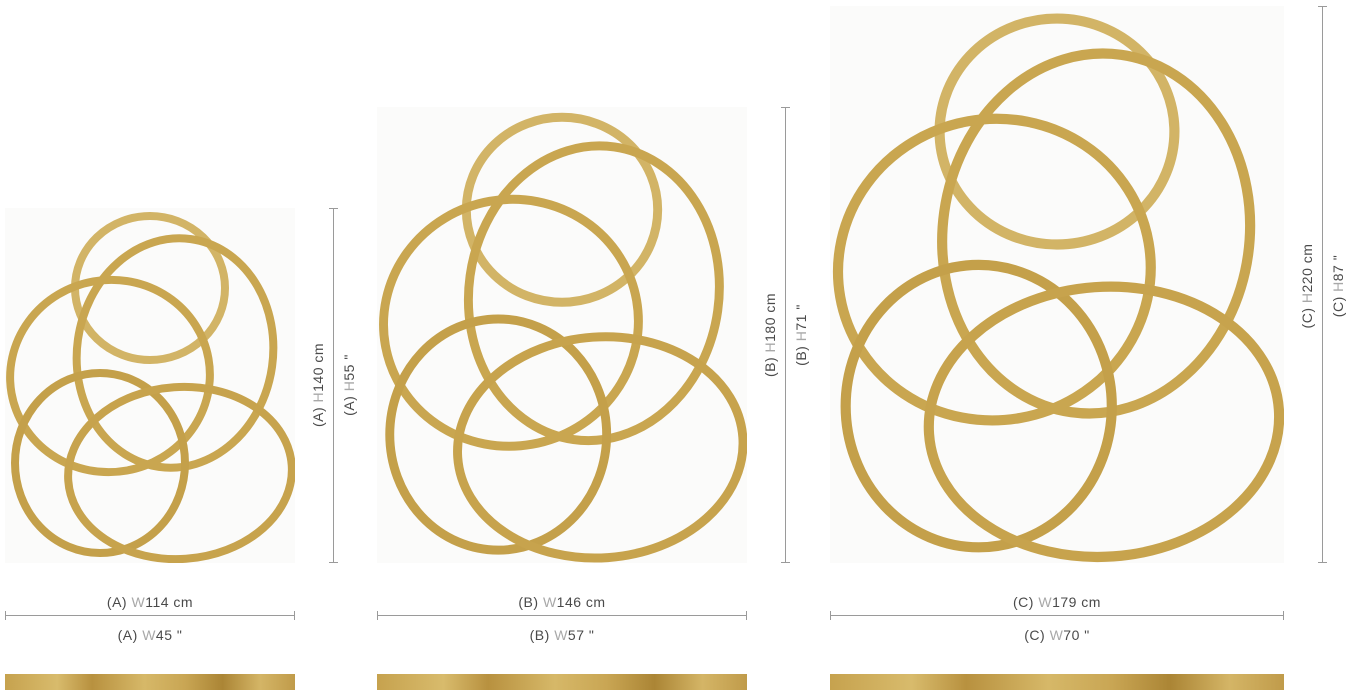 Image resolution: width=1360 pixels, height=690 pixels. I want to click on width-dimension-line-a, so click(150, 615).